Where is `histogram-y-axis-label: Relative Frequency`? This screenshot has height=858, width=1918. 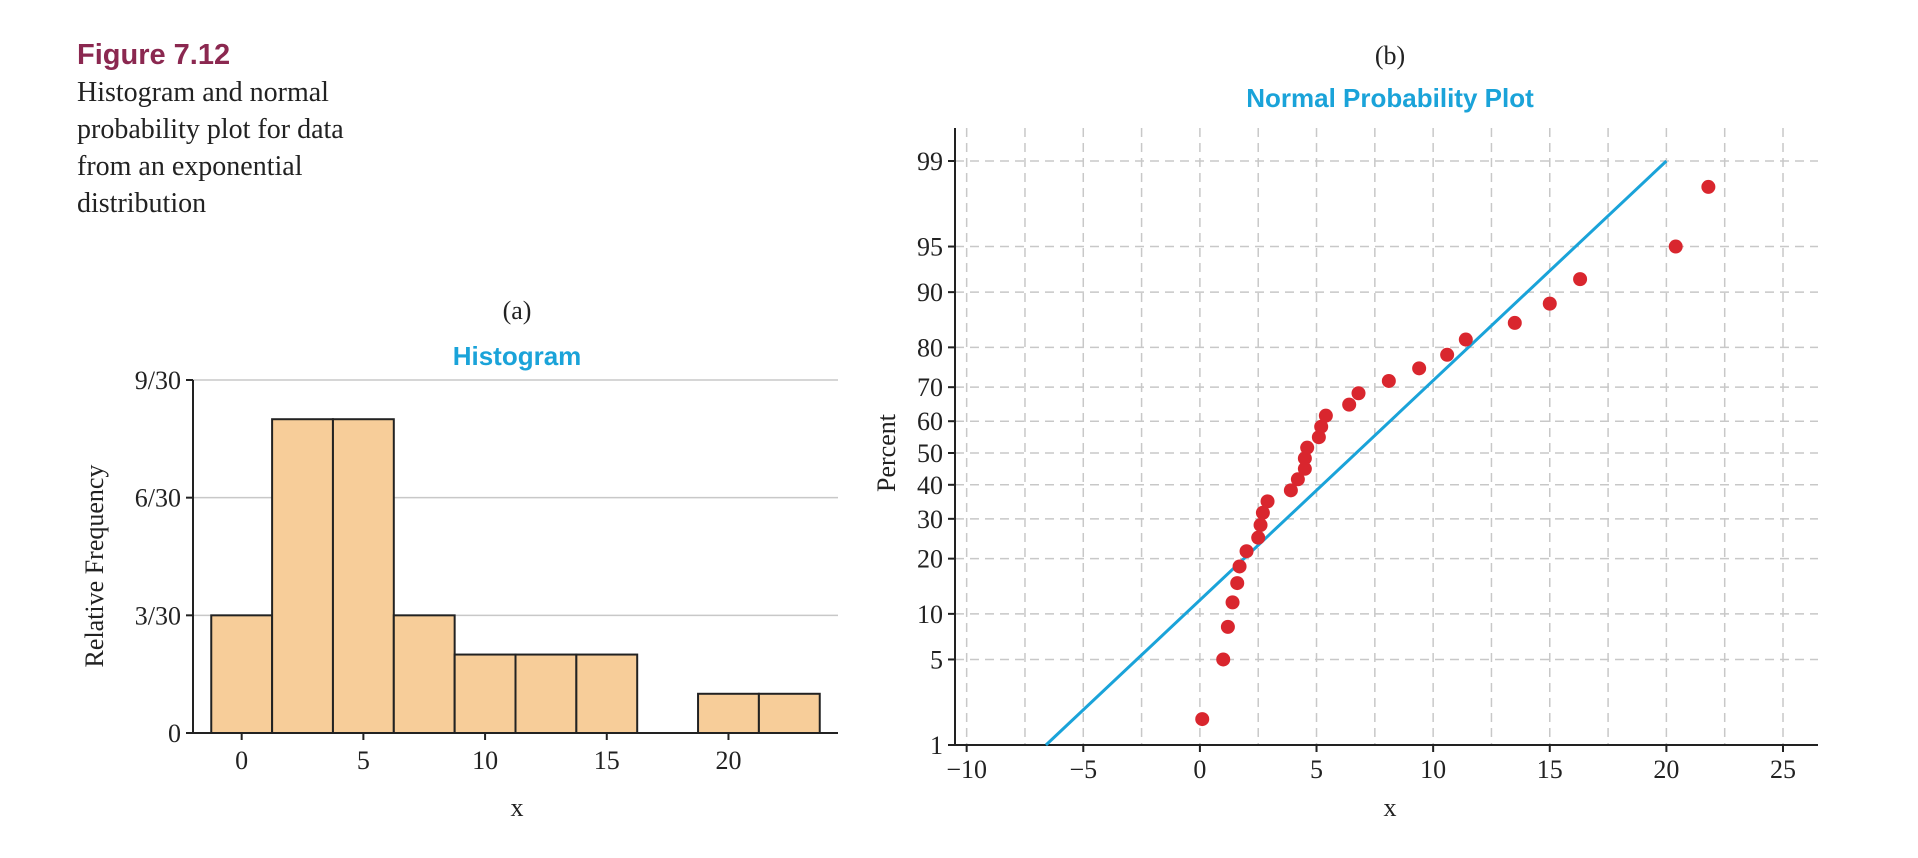
histogram-y-axis-label: Relative Frequency is located at coordinates (94, 566).